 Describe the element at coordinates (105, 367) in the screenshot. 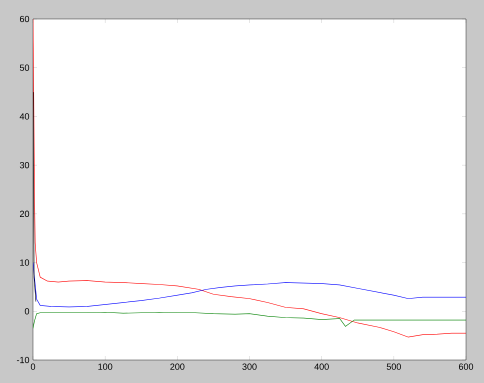

I see `x-tick-label: 100` at that location.